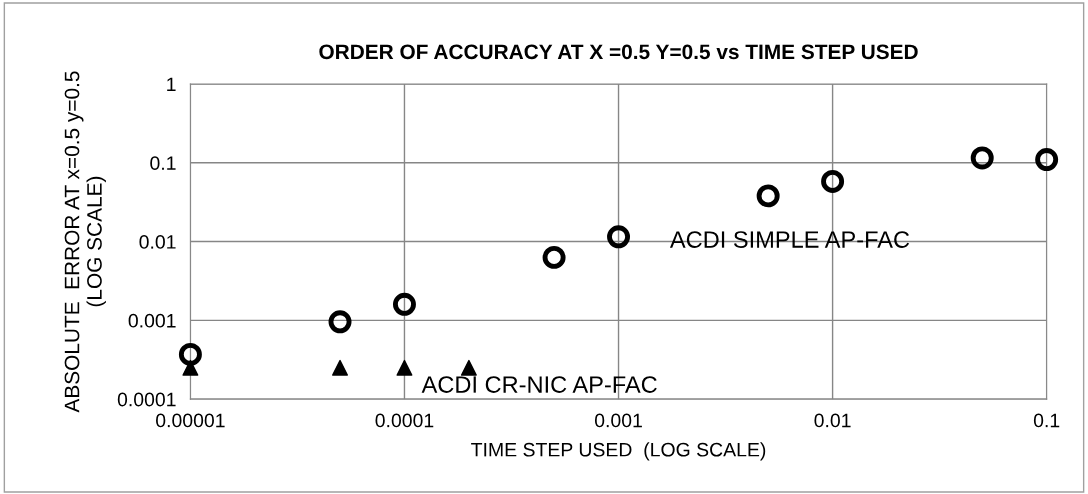 The width and height of the screenshot is (1088, 494). I want to click on y-tick-label: 1, so click(171, 84).